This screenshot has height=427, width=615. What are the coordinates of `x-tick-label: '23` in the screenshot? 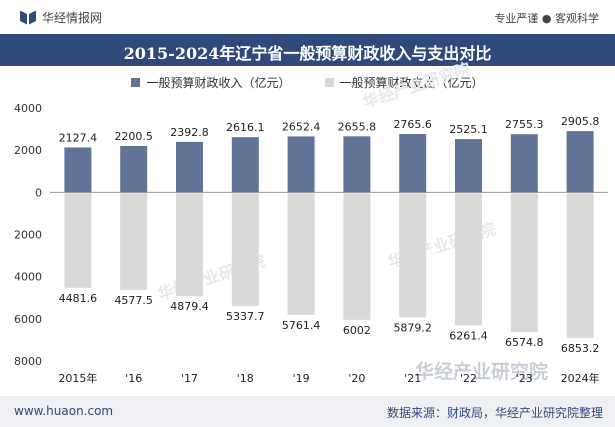 It's located at (524, 378).